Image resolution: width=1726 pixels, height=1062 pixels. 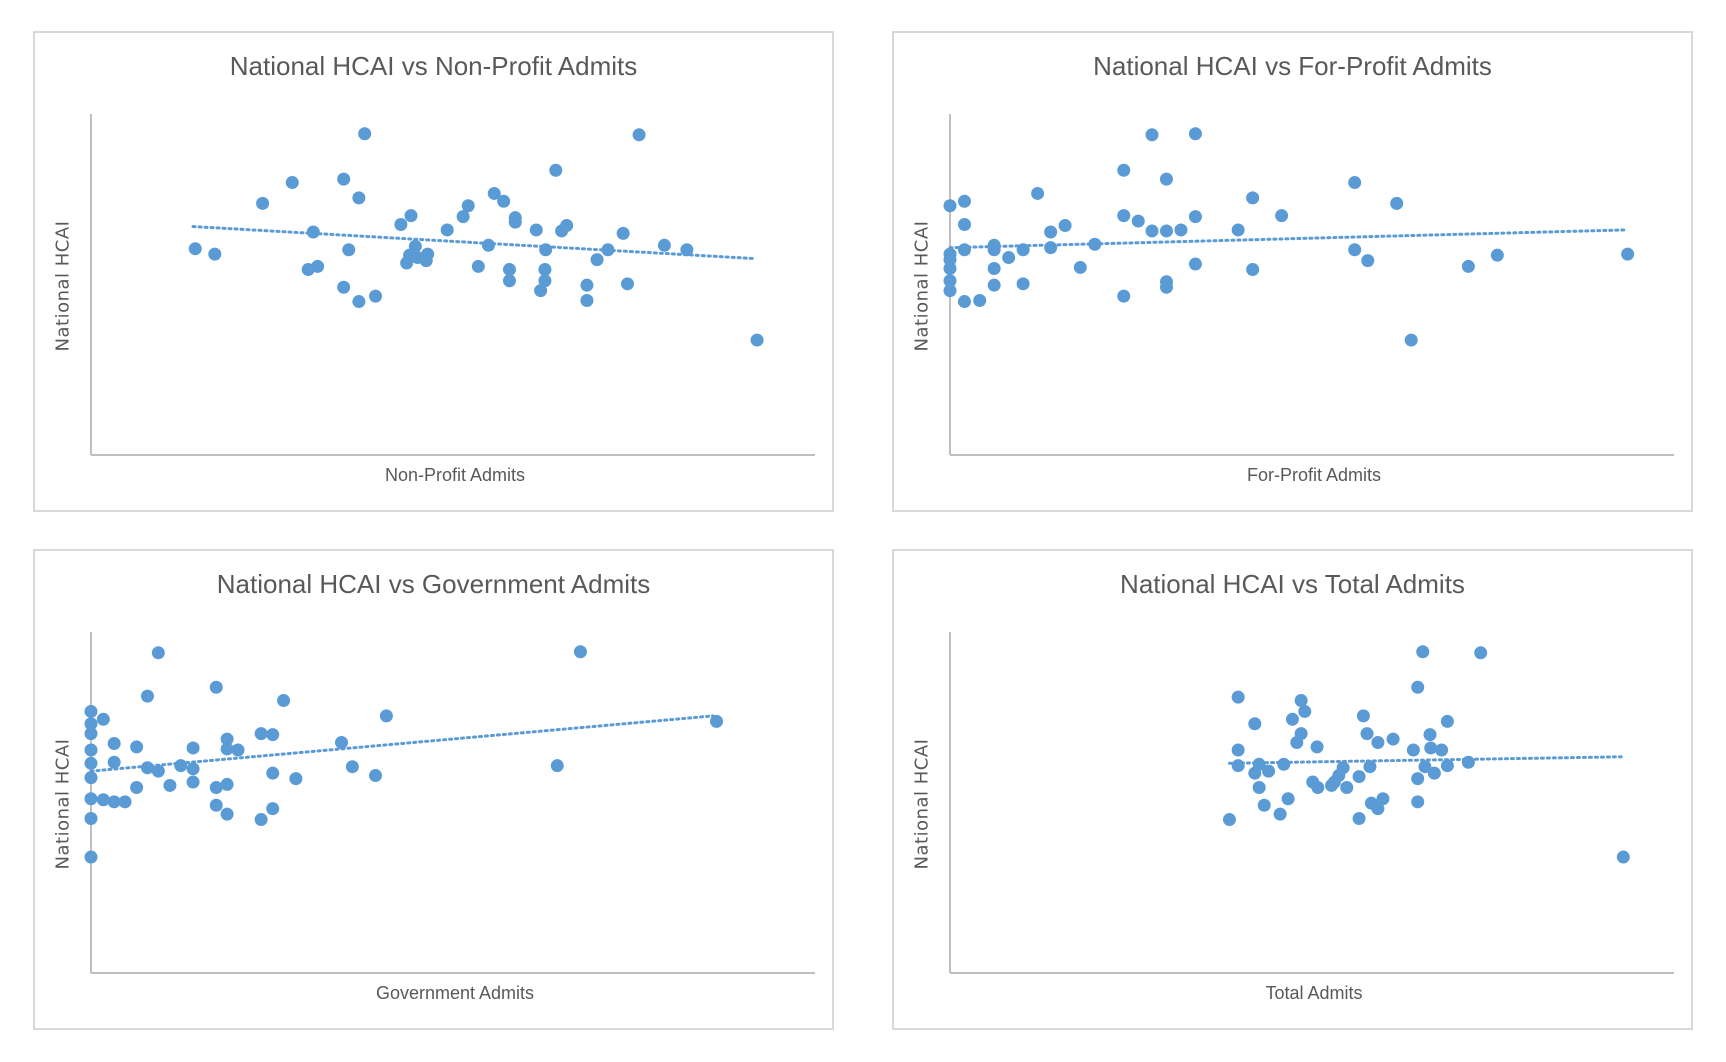 I want to click on chart-title: National HCAI vs For-Profit Admits, so click(x=1292, y=66).